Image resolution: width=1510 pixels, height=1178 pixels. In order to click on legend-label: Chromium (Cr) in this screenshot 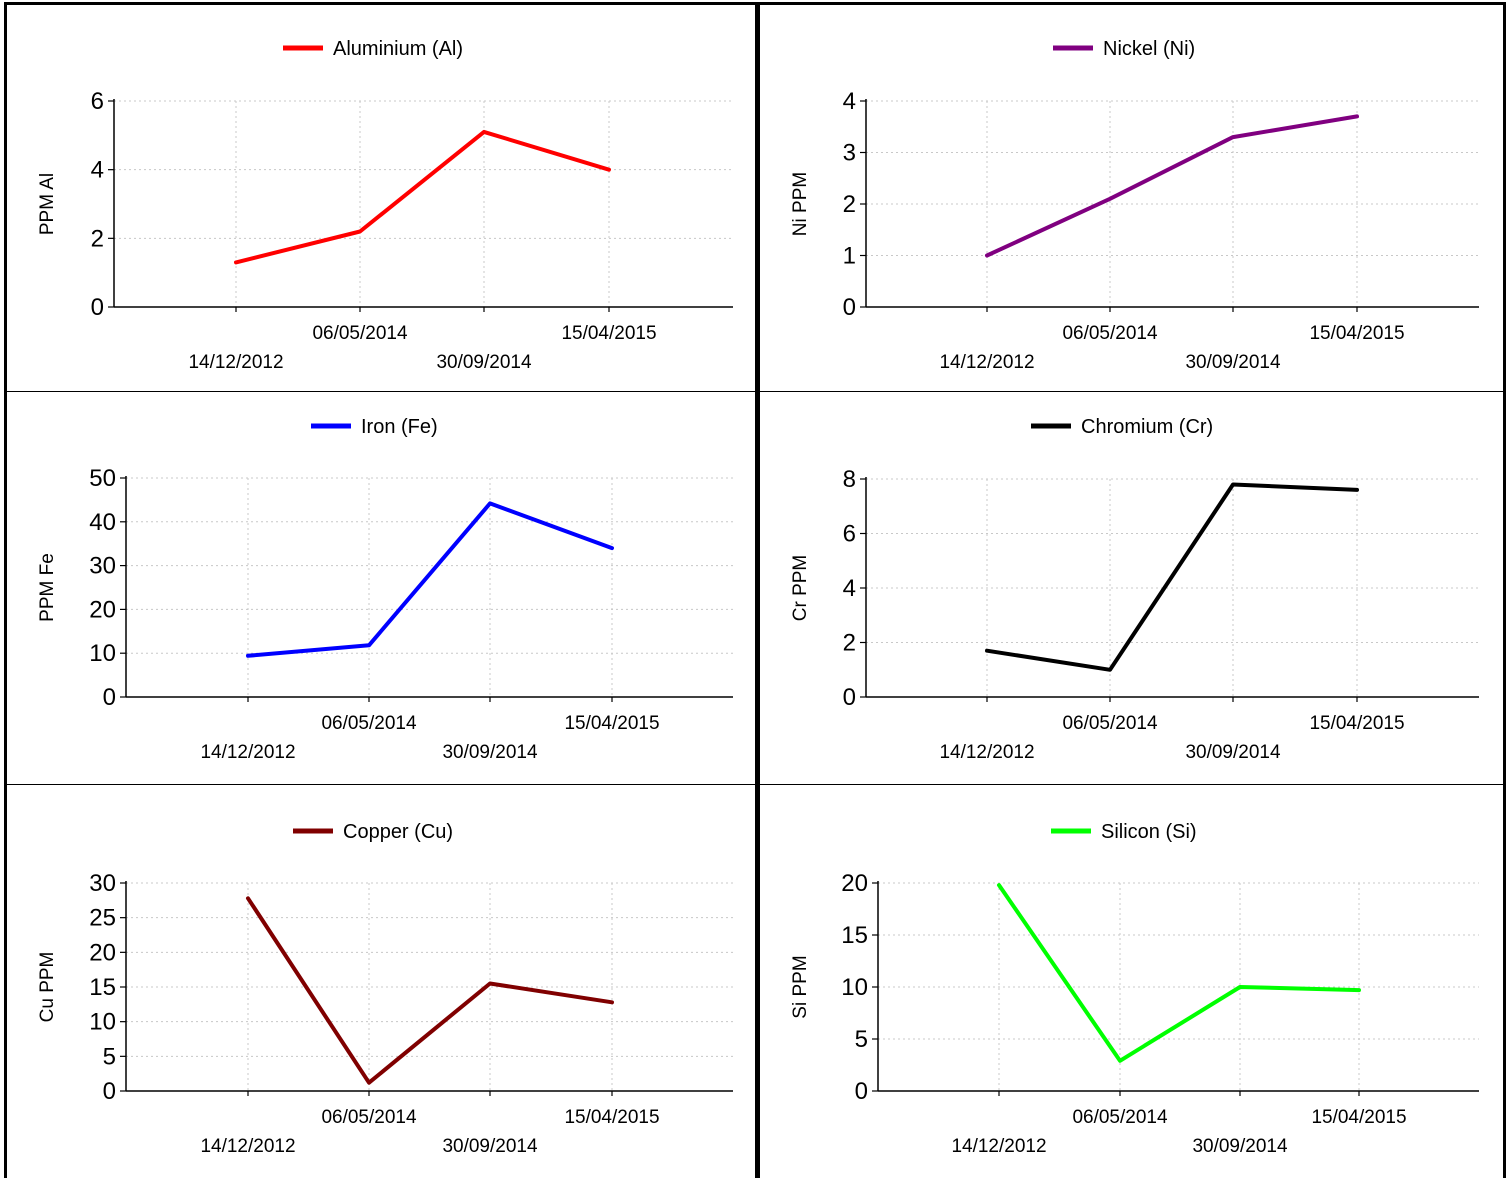, I will do `click(1147, 427)`.